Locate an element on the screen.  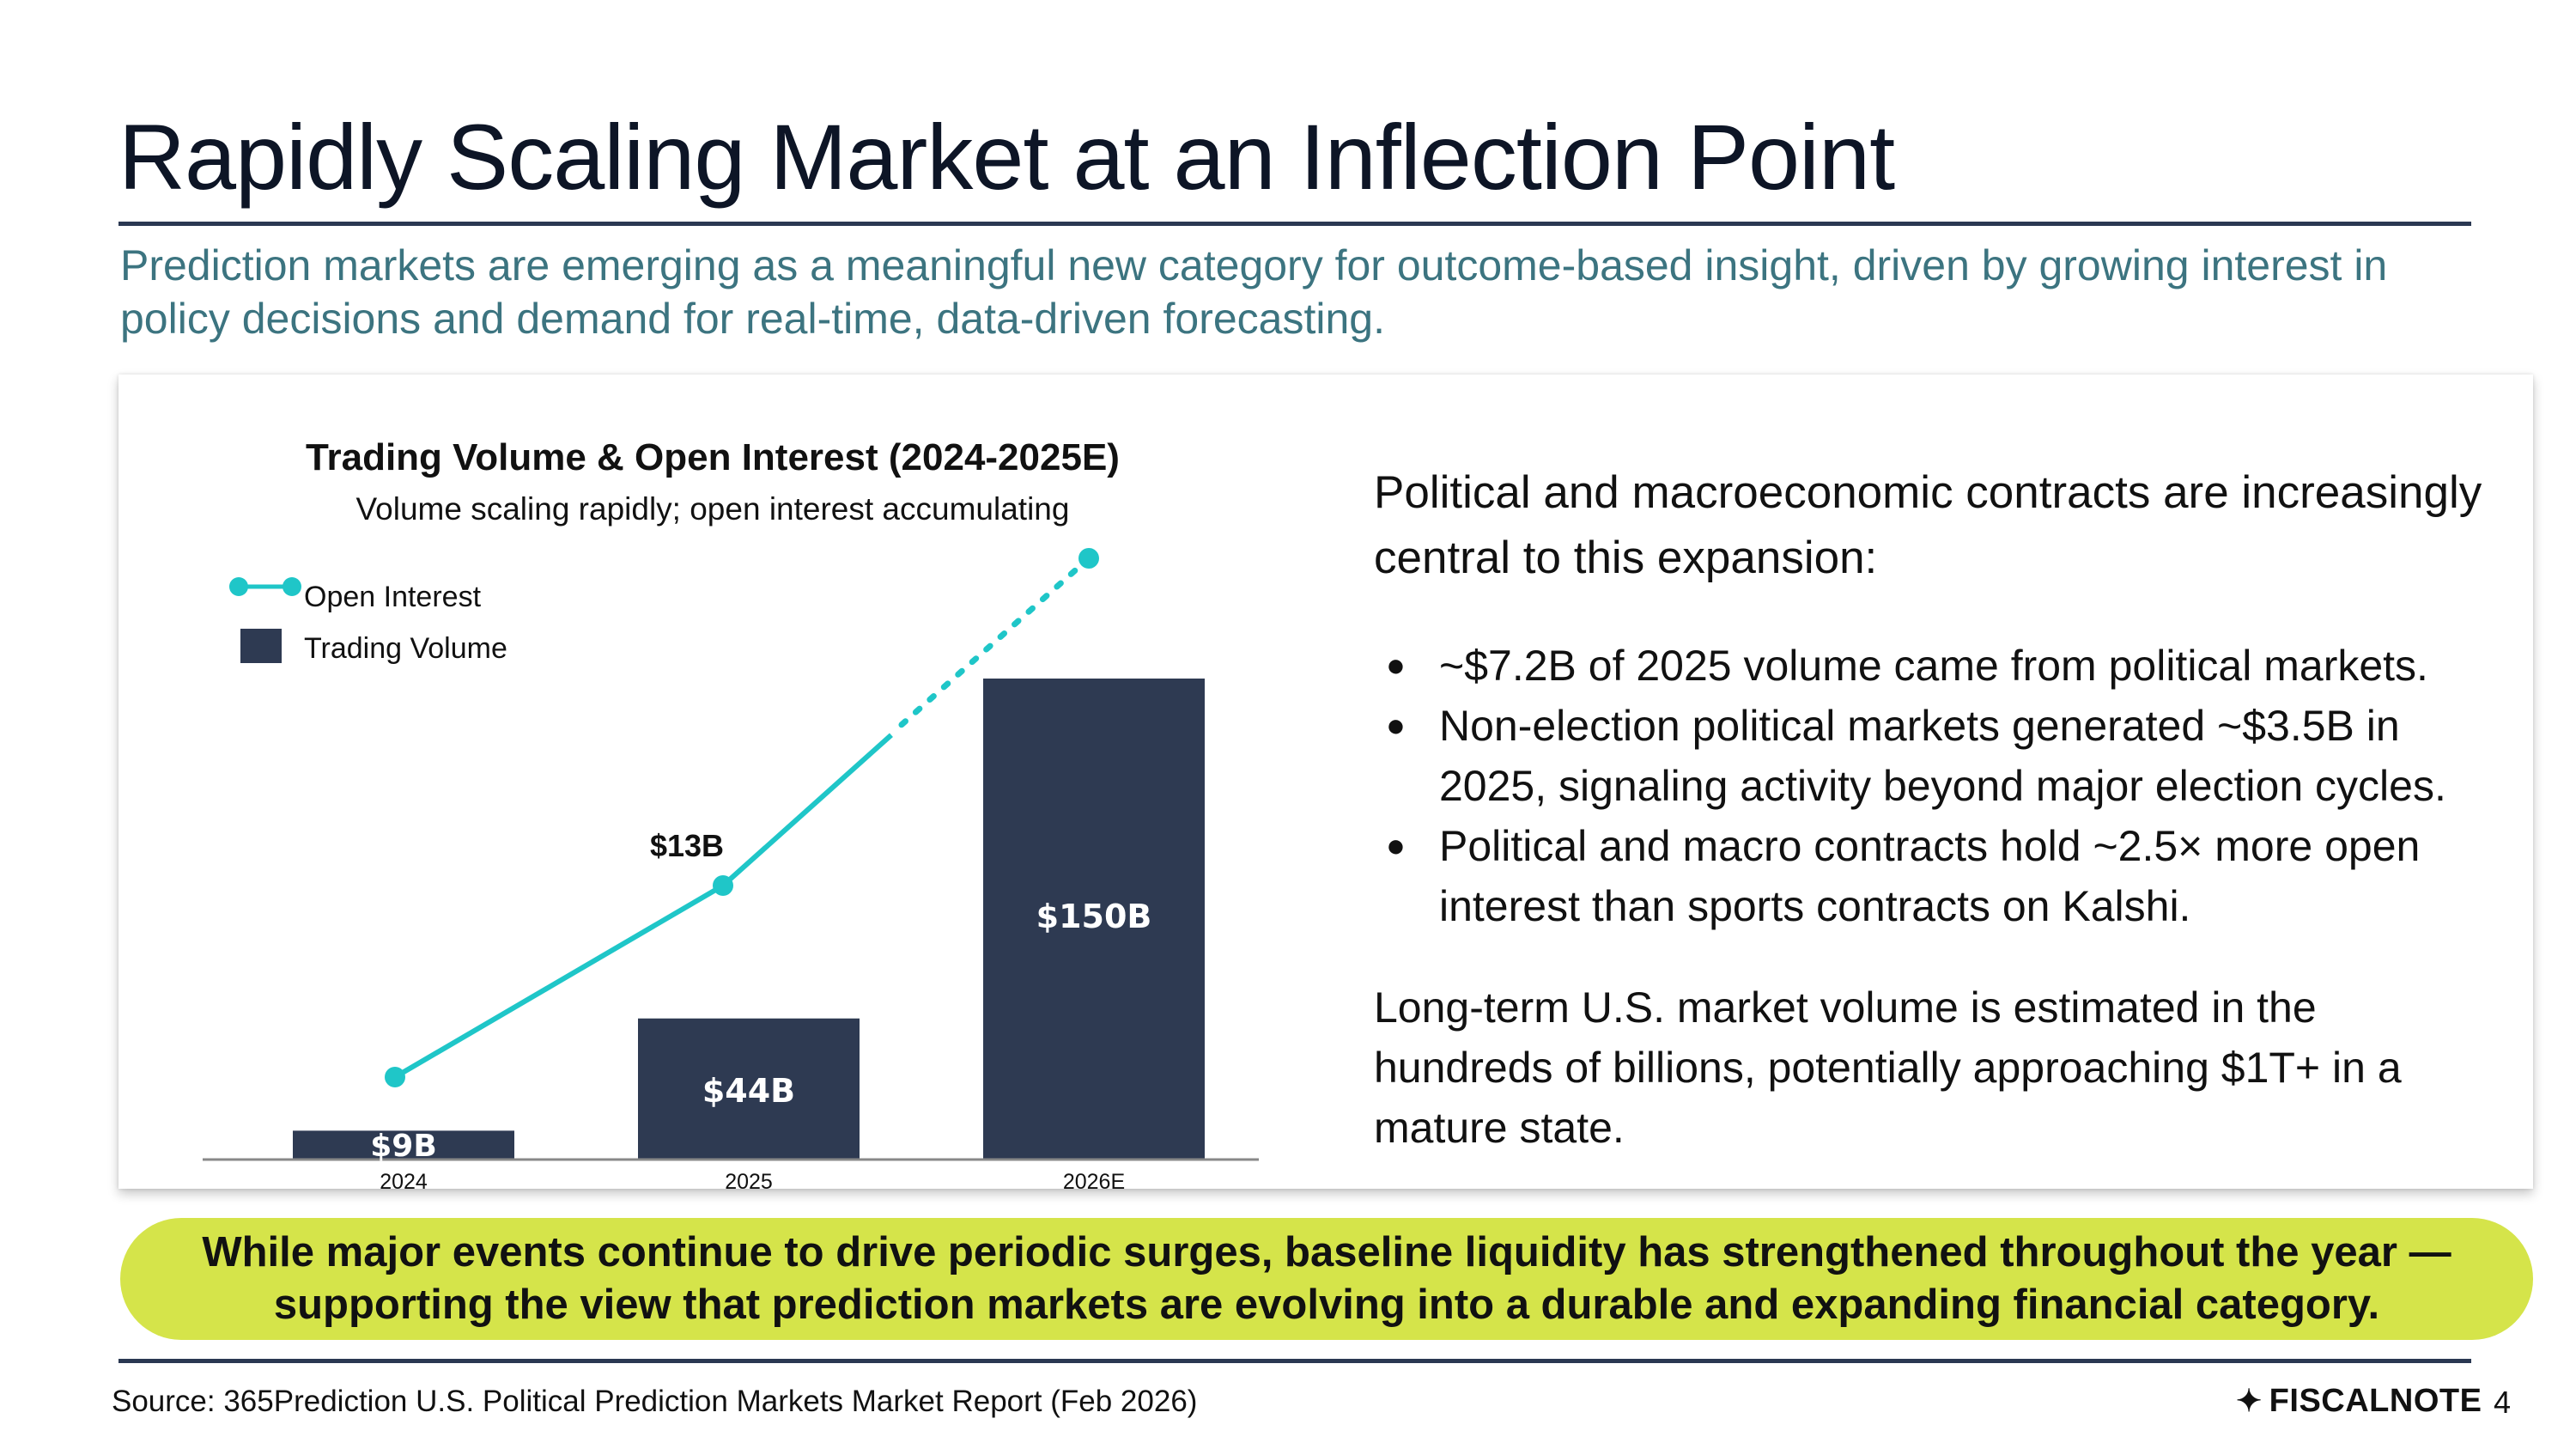
page-number: 4 is located at coordinates (2503, 1402).